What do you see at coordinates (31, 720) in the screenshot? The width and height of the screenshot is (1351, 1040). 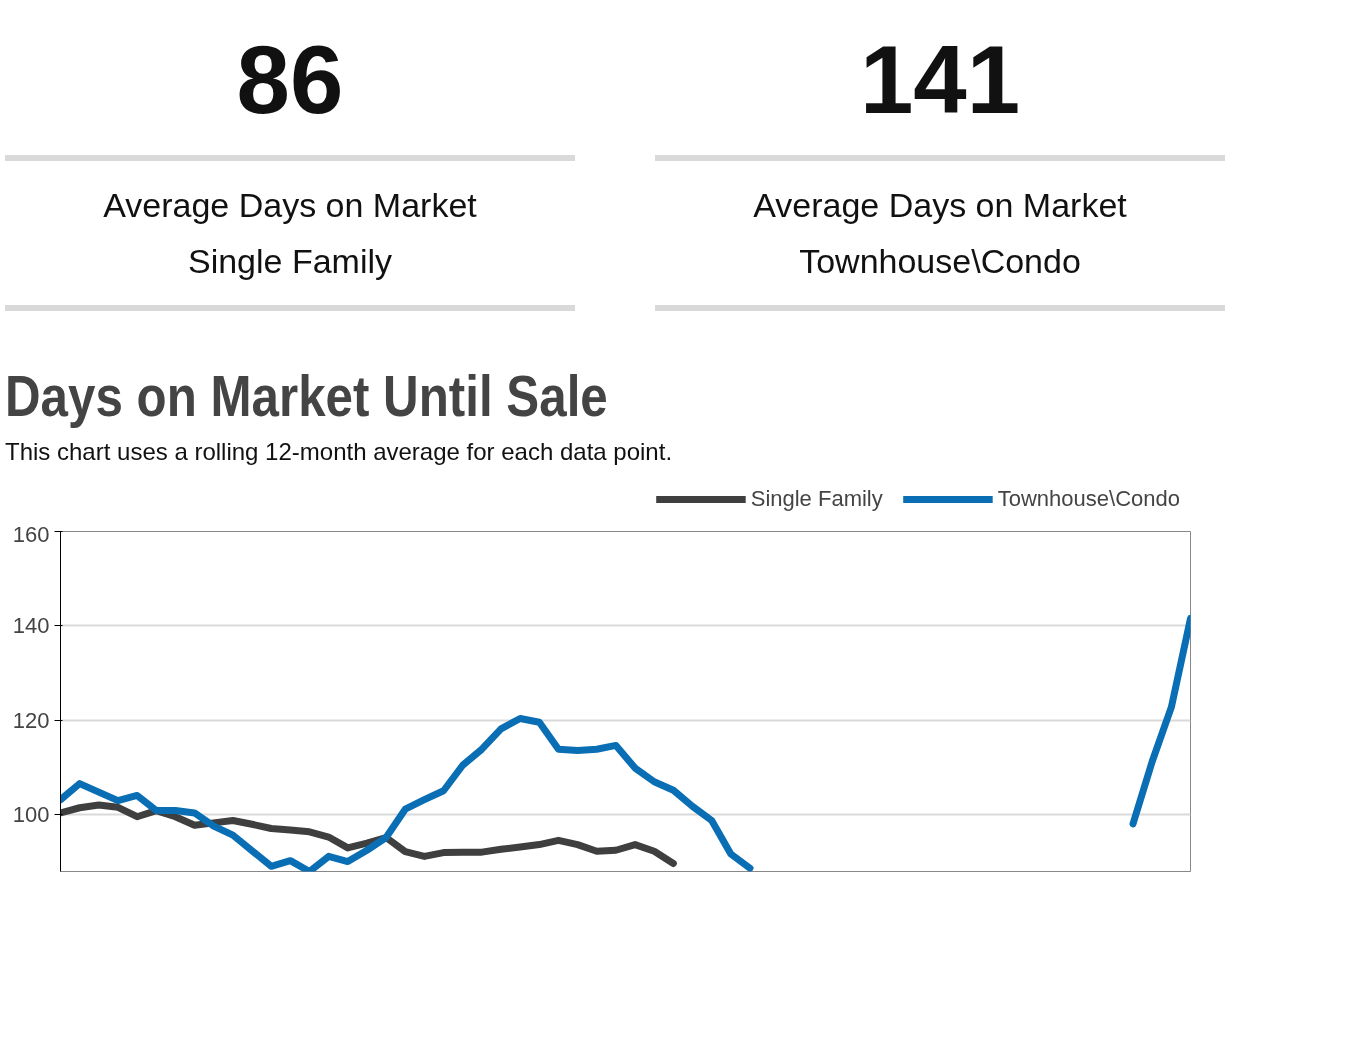 I see `y-tick-label: 120` at bounding box center [31, 720].